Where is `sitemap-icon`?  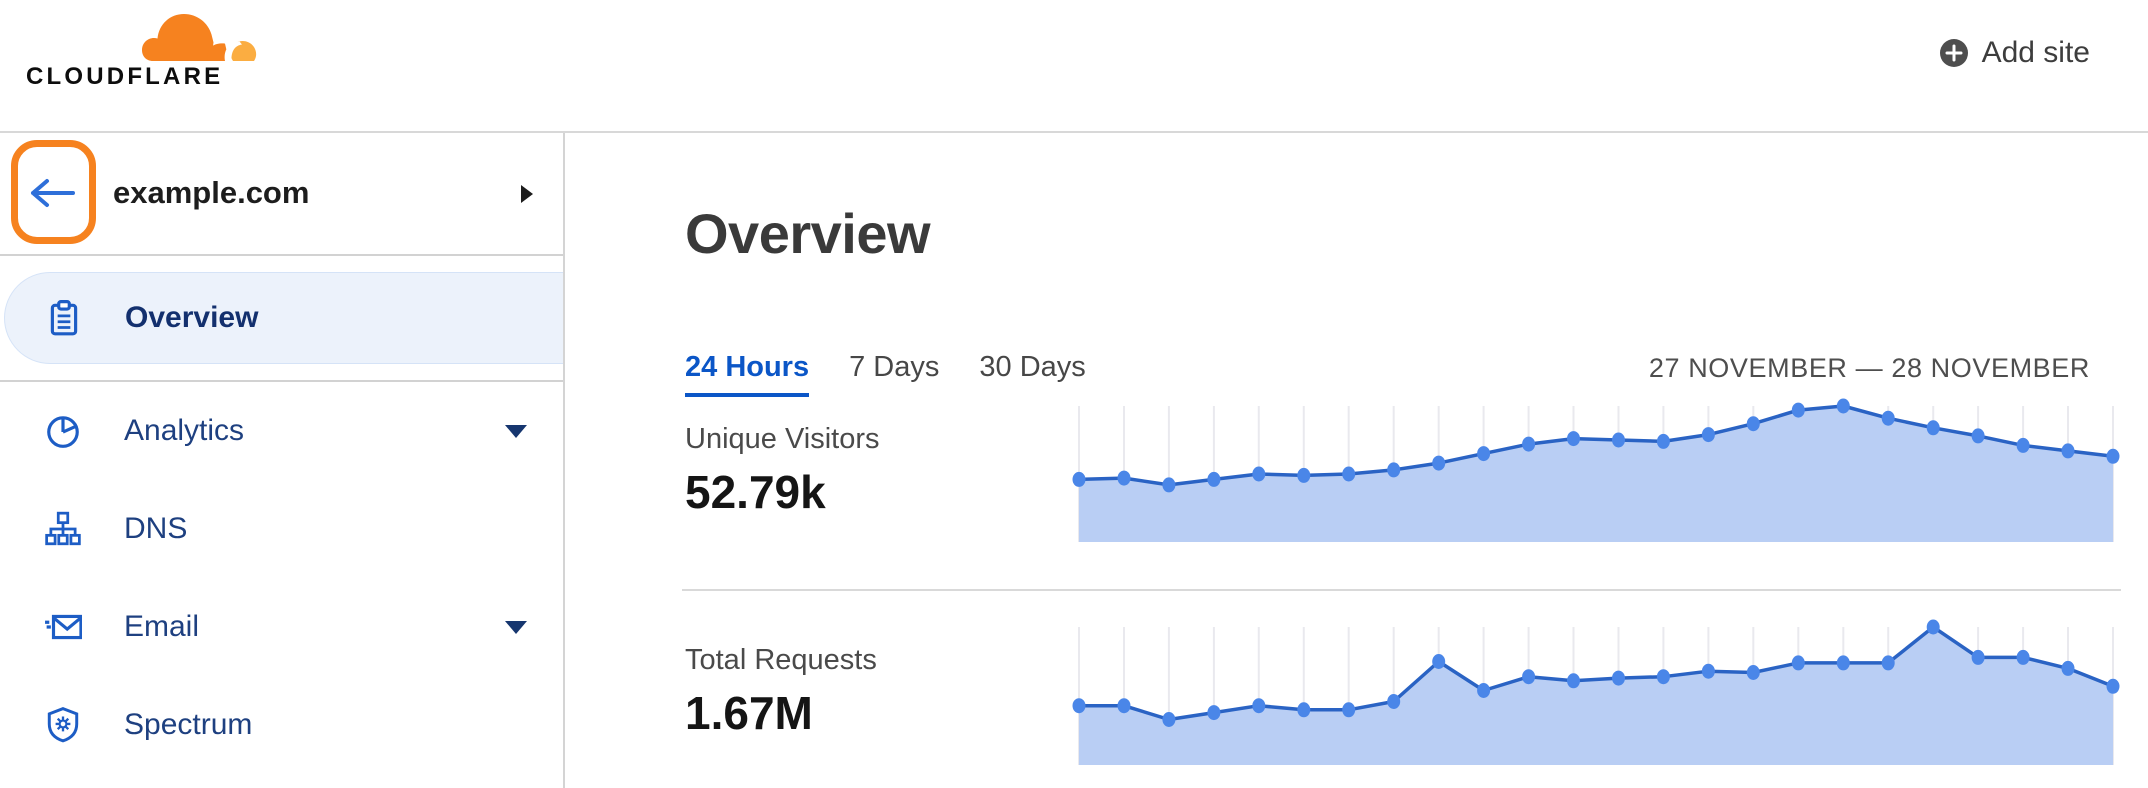
sitemap-icon is located at coordinates (63, 528).